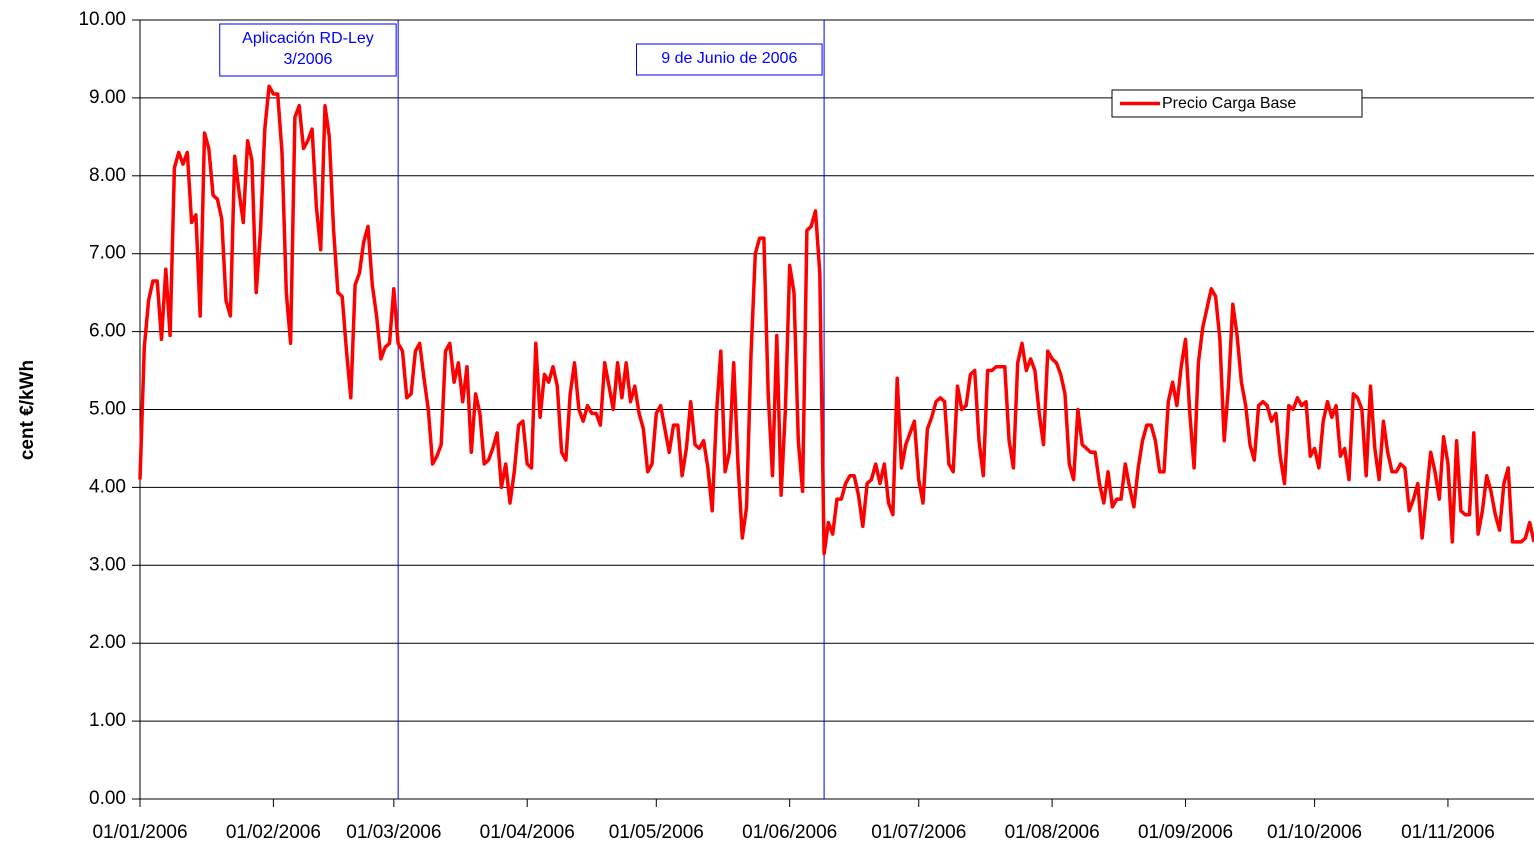  Describe the element at coordinates (393, 832) in the screenshot. I see `x-tick-label: 01/03/2006` at that location.